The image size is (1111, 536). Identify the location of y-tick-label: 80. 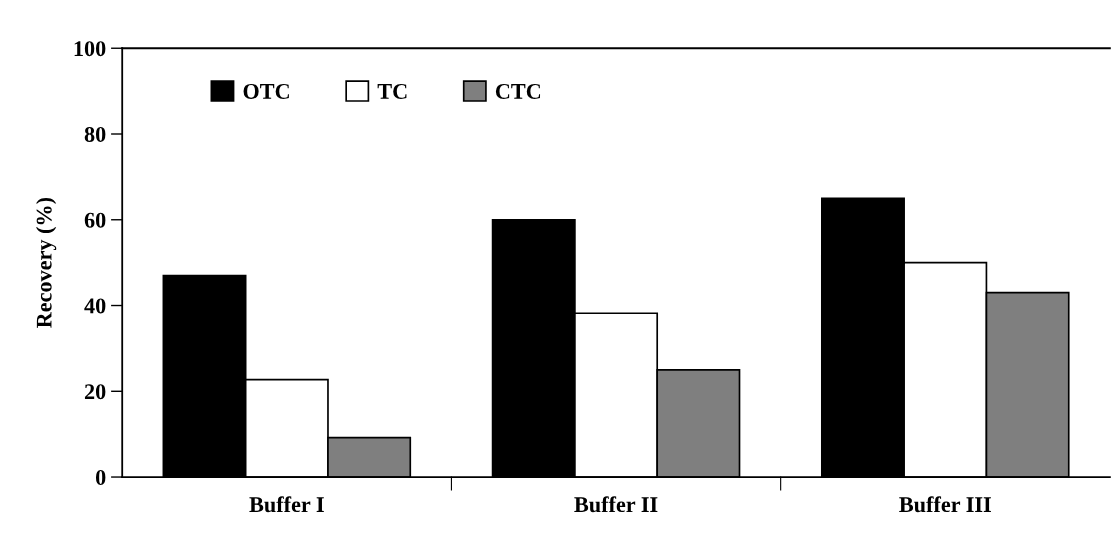
(95, 134).